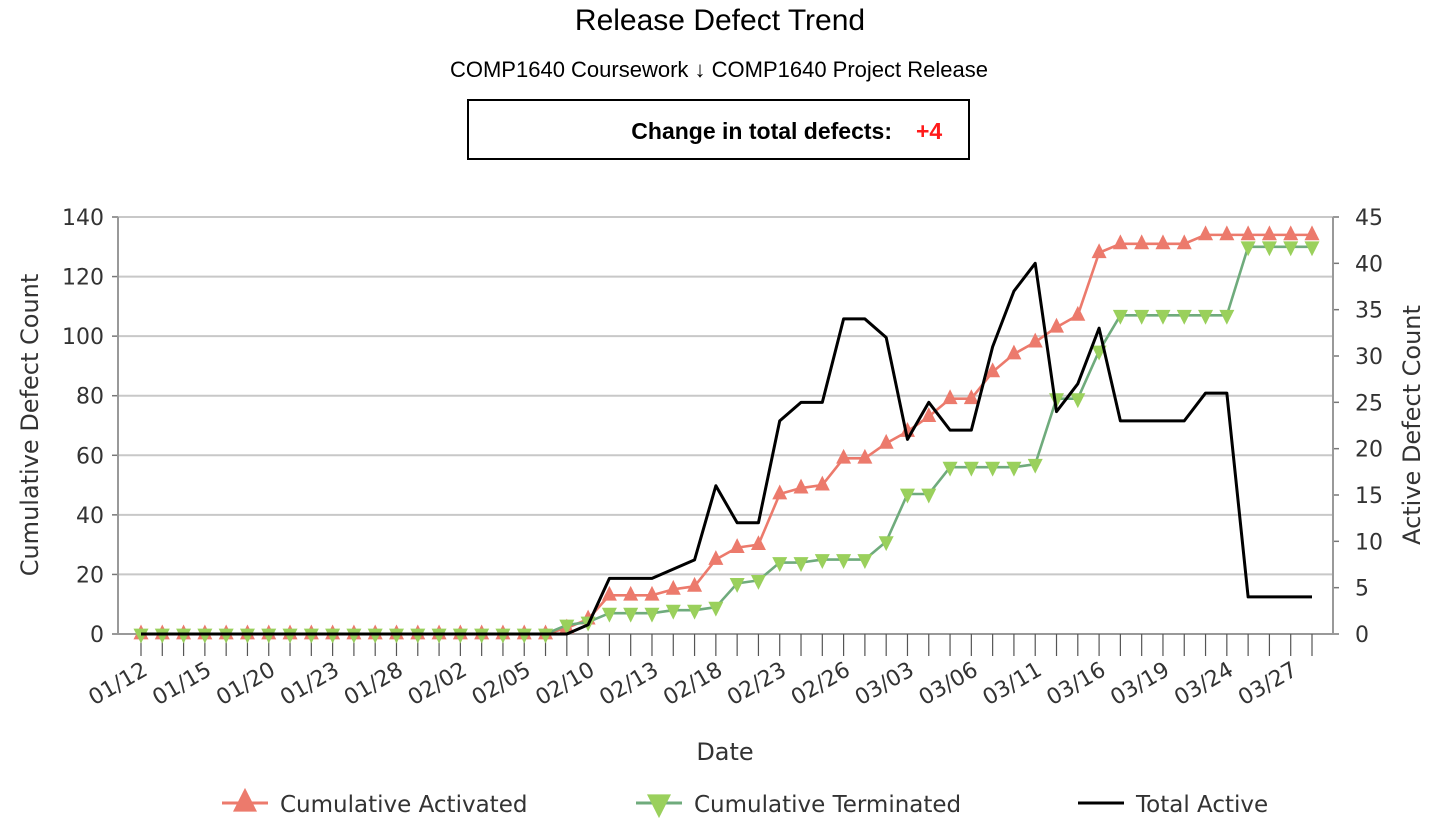 The image size is (1446, 835). Describe the element at coordinates (403, 805) in the screenshot. I see `cumulative-activated-legend-label: Cumulative Activated` at that location.